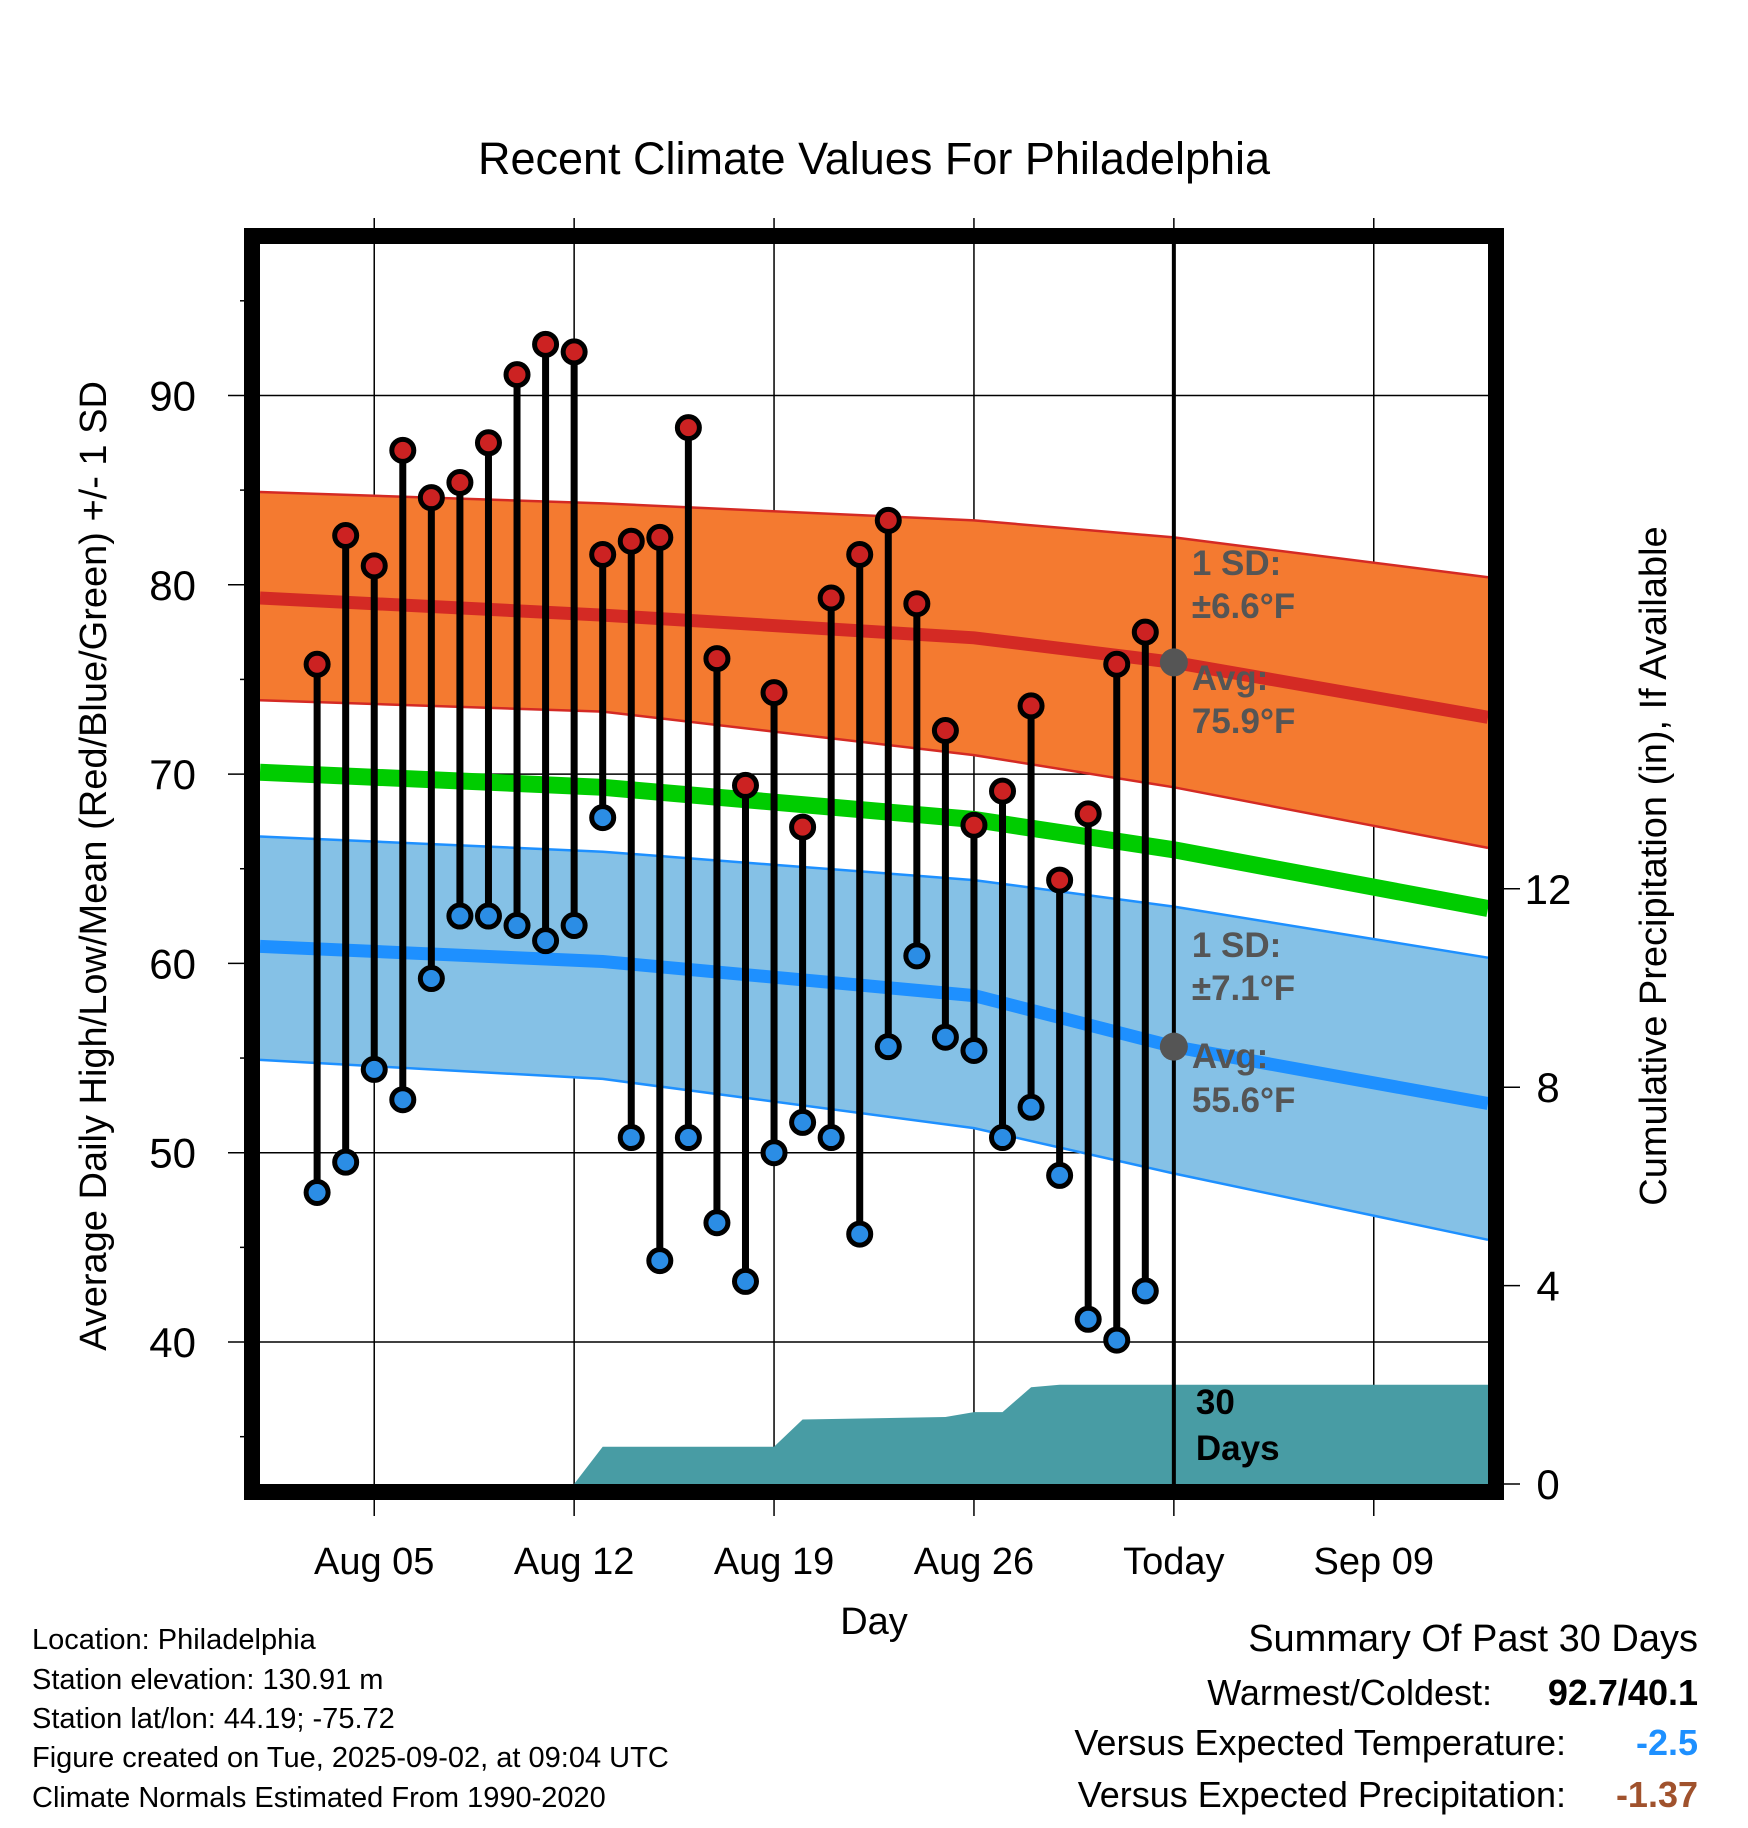  I want to click on precip-area-fill, so click(1031, 1434).